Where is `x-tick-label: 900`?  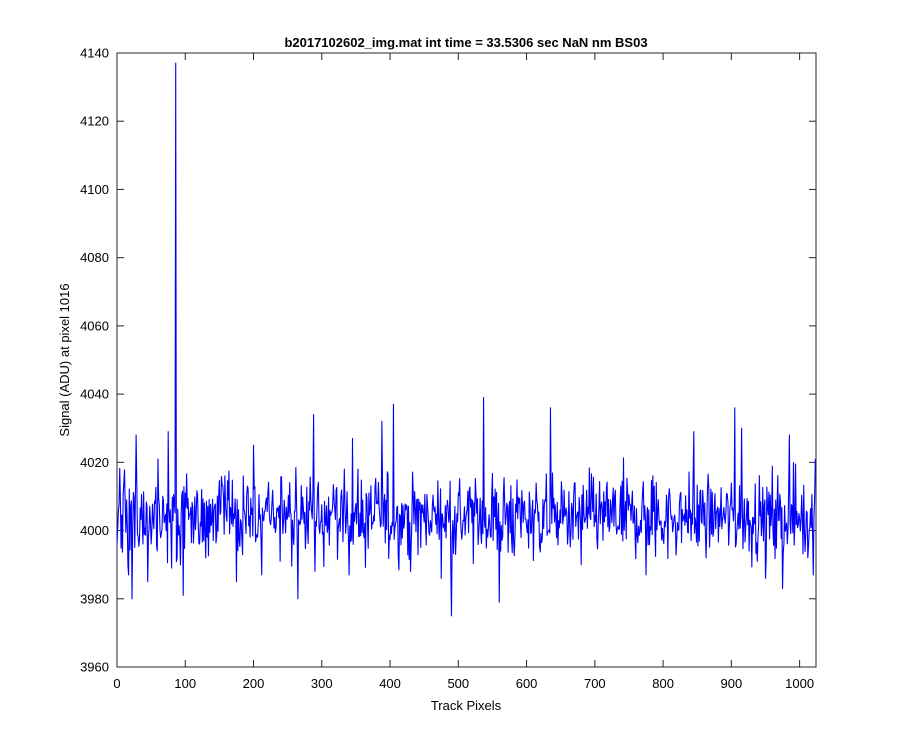
x-tick-label: 900 is located at coordinates (732, 683).